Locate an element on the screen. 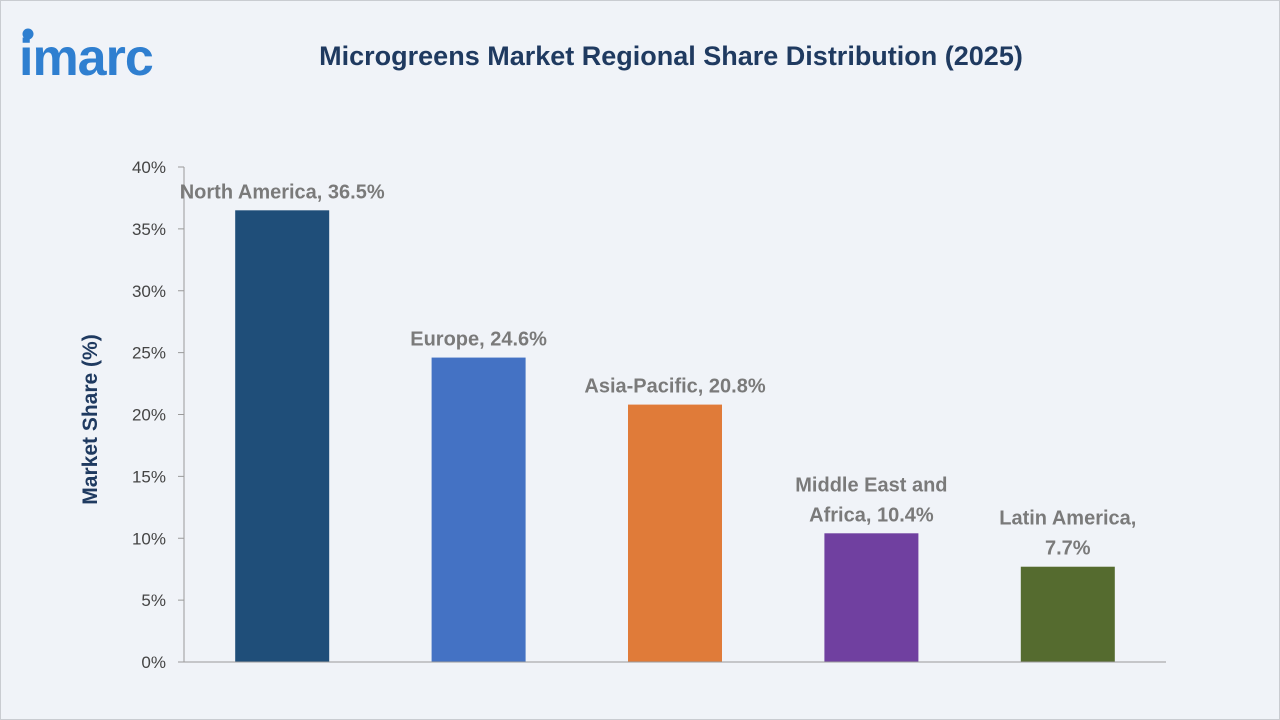 This screenshot has width=1280, height=720. bar-middle-east-and-africa is located at coordinates (871, 597).